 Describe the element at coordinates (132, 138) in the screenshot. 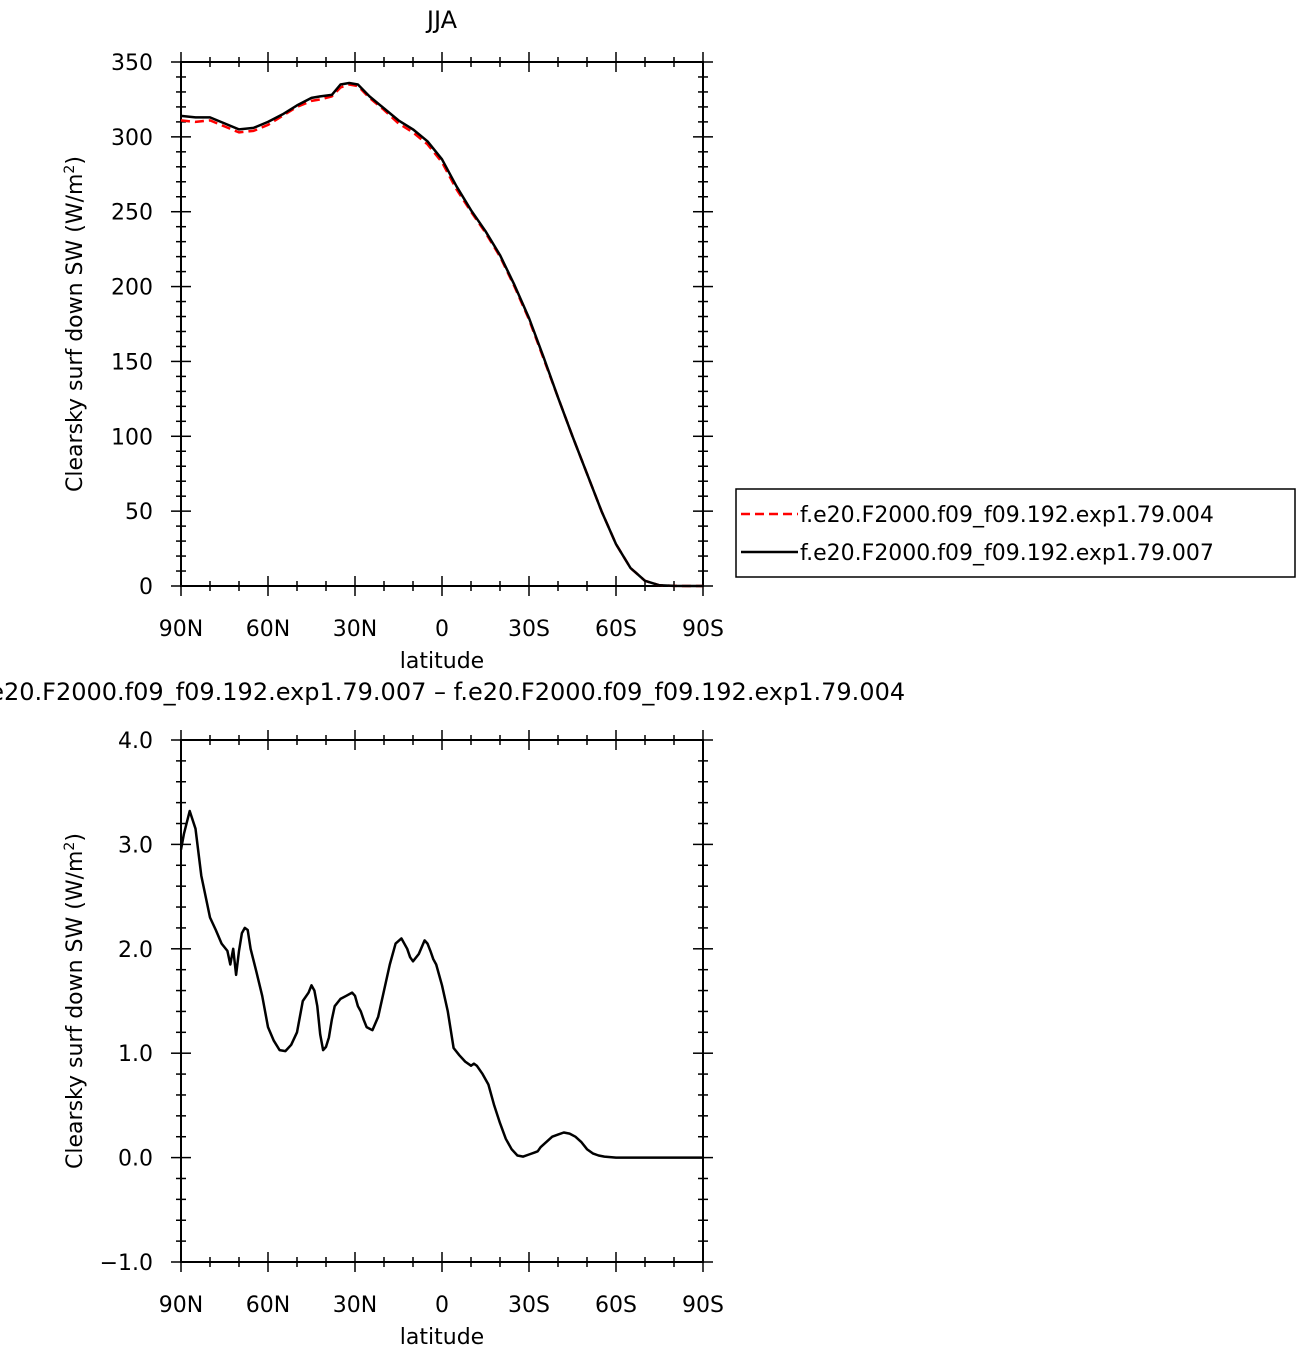

I see `y-tick-label: 300` at that location.